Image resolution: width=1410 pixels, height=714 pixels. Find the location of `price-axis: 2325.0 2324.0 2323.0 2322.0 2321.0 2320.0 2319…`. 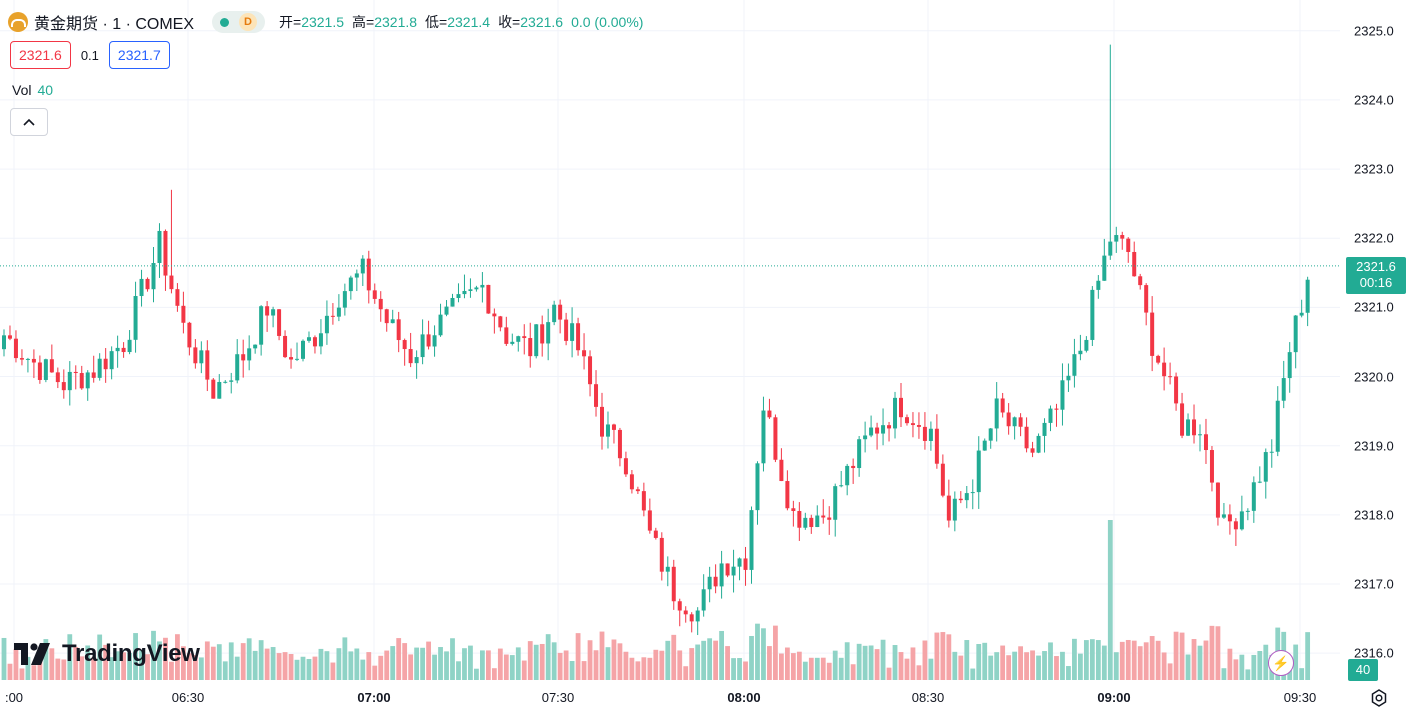

price-axis: 2325.0 2324.0 2323.0 2322.0 2321.0 2320.0 2319… is located at coordinates (1375, 357).